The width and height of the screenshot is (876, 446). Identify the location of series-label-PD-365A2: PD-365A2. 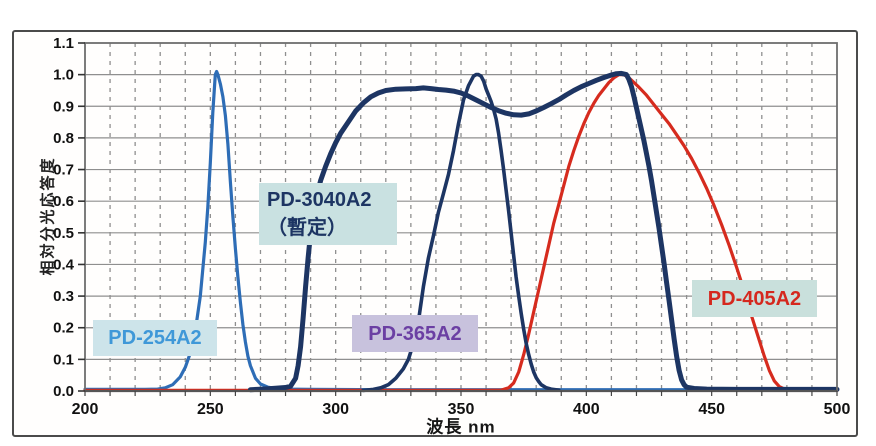
(415, 333).